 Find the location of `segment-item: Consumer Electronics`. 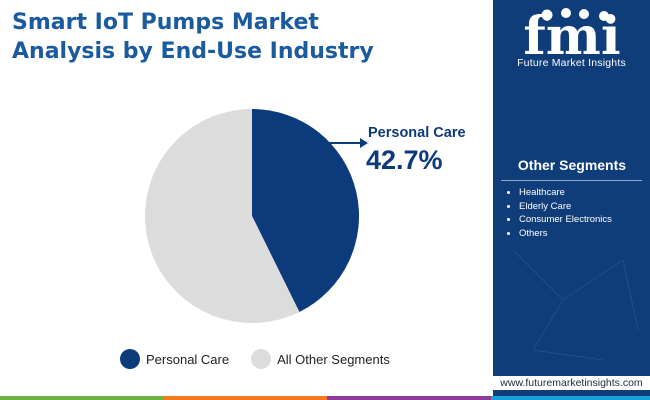

segment-item: Consumer Electronics is located at coordinates (565, 220).